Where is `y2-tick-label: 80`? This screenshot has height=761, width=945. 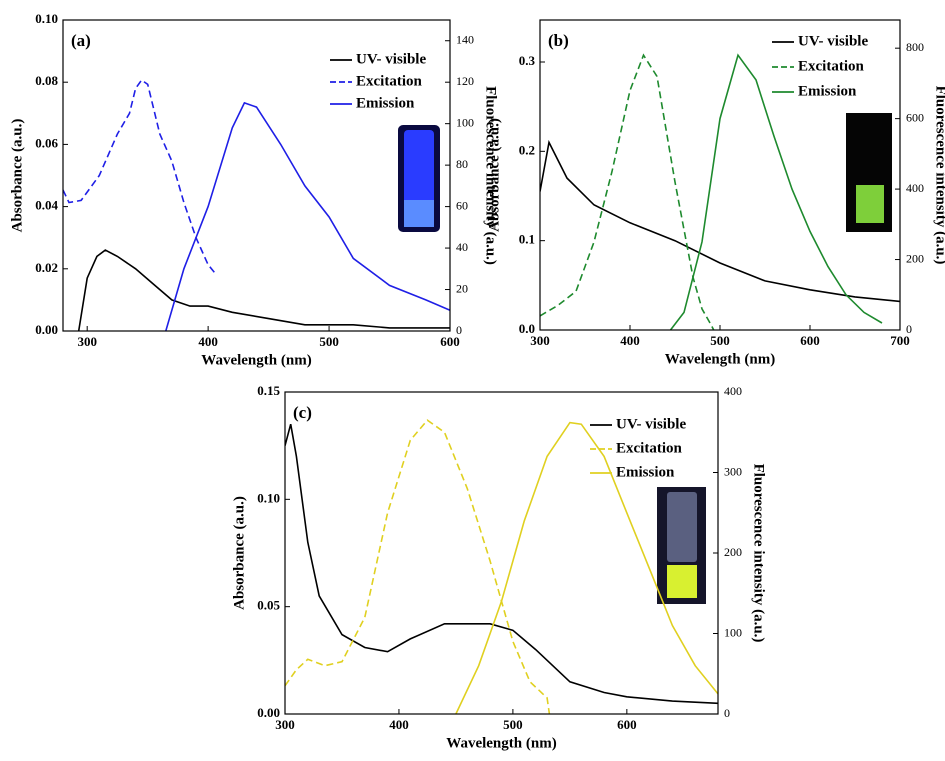
y2-tick-label: 80 is located at coordinates (462, 164).